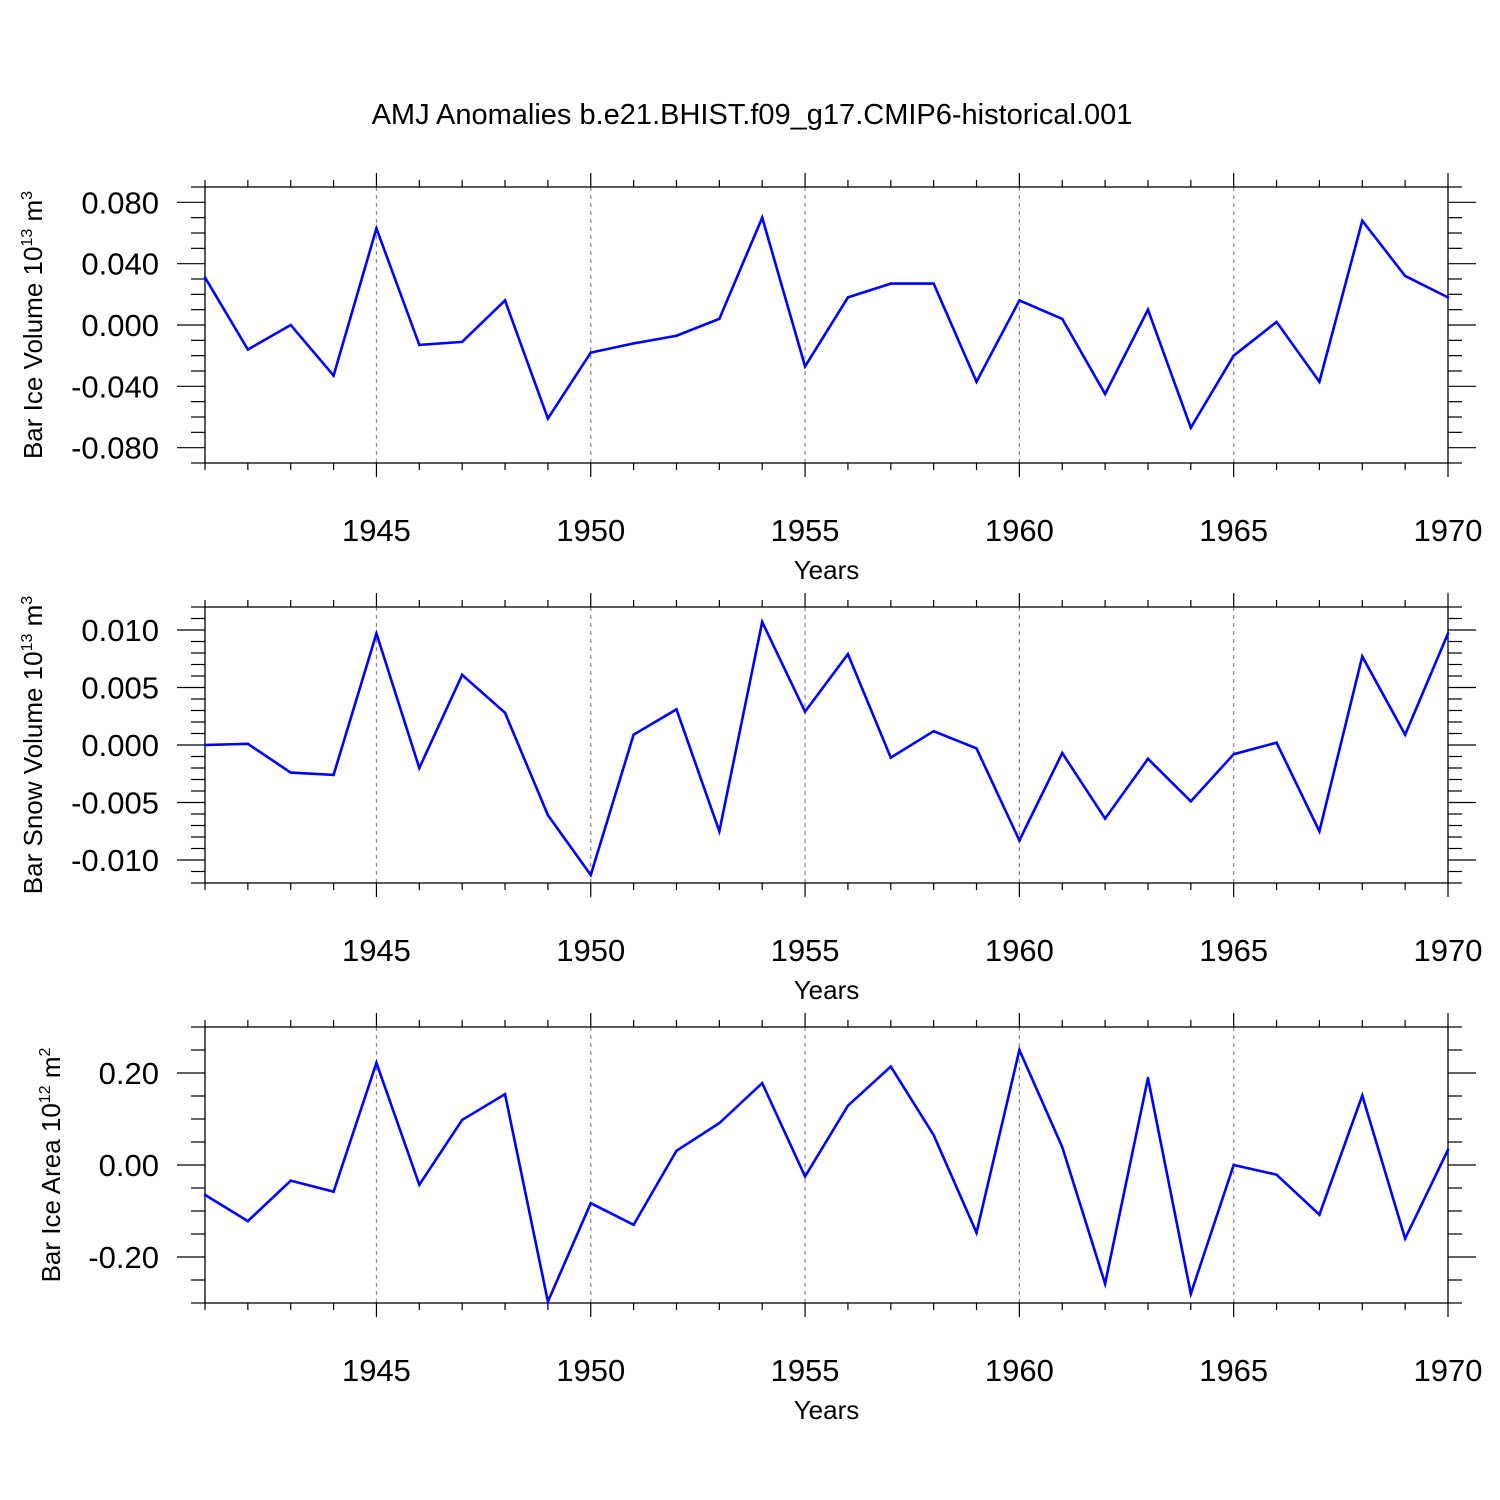  I want to click on y-tick-label: 0.20, so click(129, 1073).